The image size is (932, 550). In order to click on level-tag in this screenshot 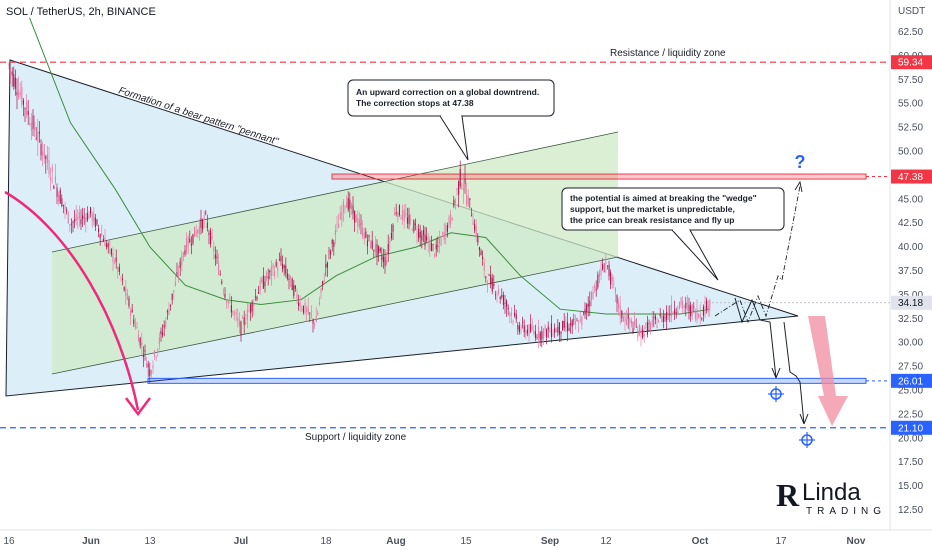, I will do `click(911, 62)`.